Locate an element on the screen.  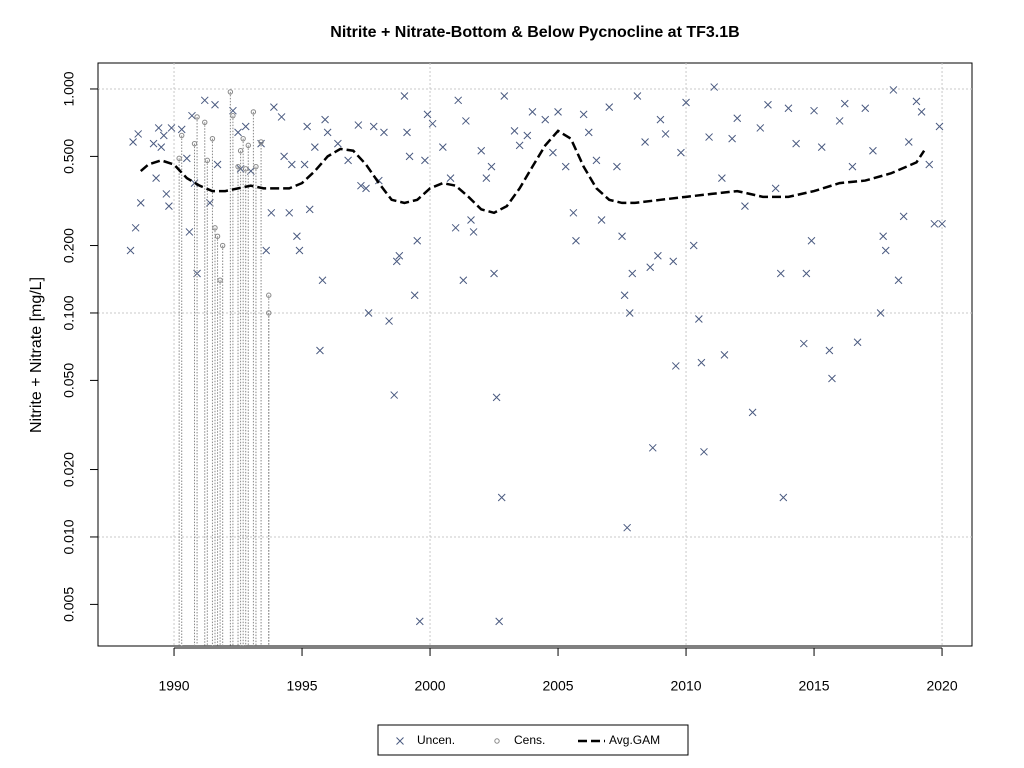
x-tick-label: 1990 is located at coordinates (173, 686).